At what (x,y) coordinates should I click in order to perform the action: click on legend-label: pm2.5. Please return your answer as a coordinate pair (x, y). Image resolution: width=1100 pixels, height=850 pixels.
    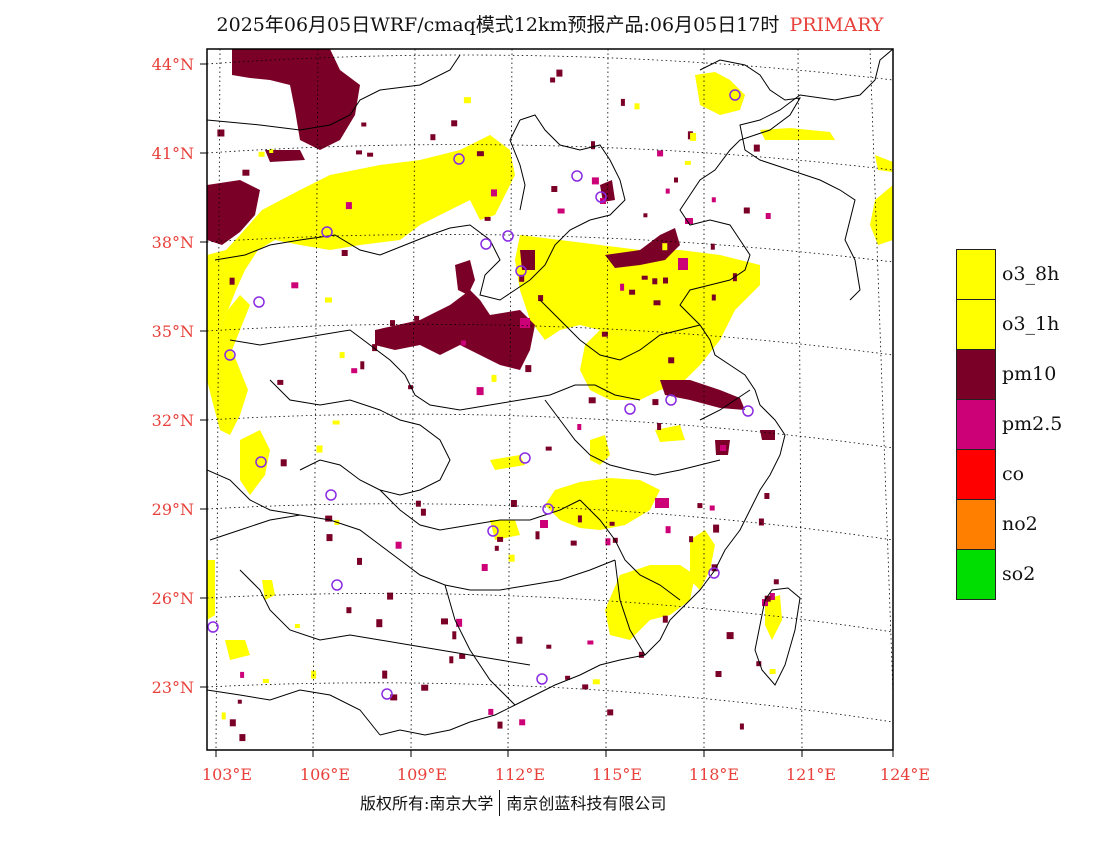
    Looking at the image, I should click on (1032, 424).